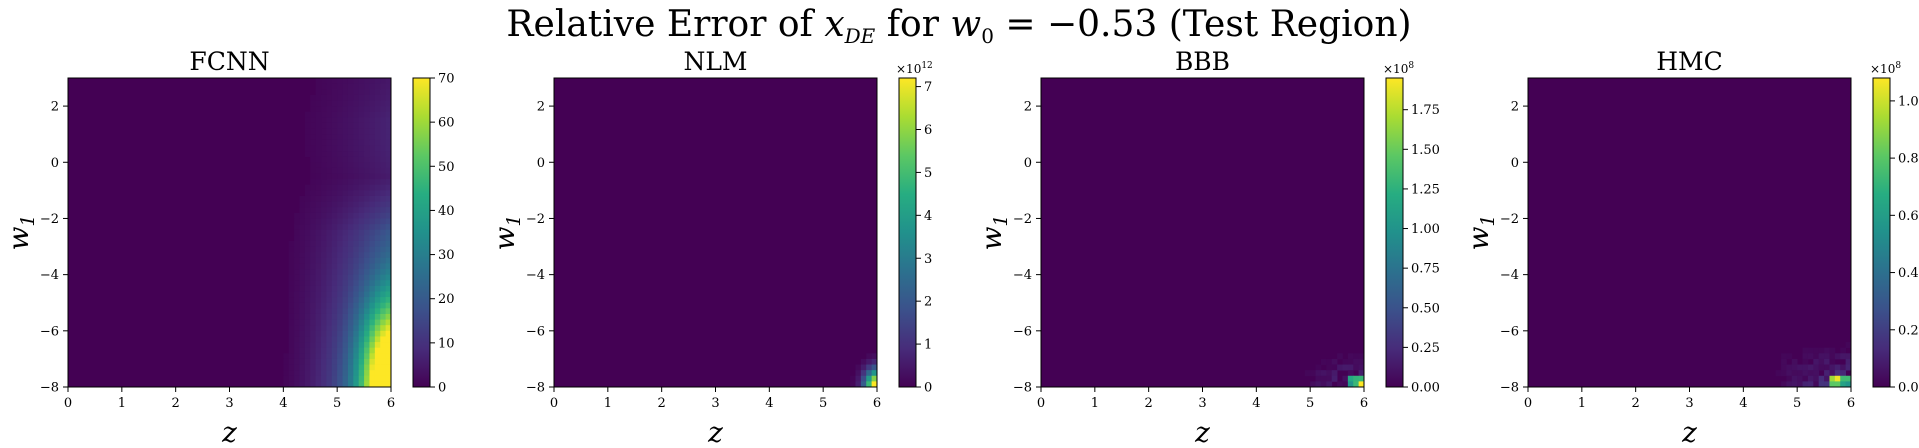 This screenshot has width=1919, height=448. I want to click on x-tick-label: 2, so click(176, 403).